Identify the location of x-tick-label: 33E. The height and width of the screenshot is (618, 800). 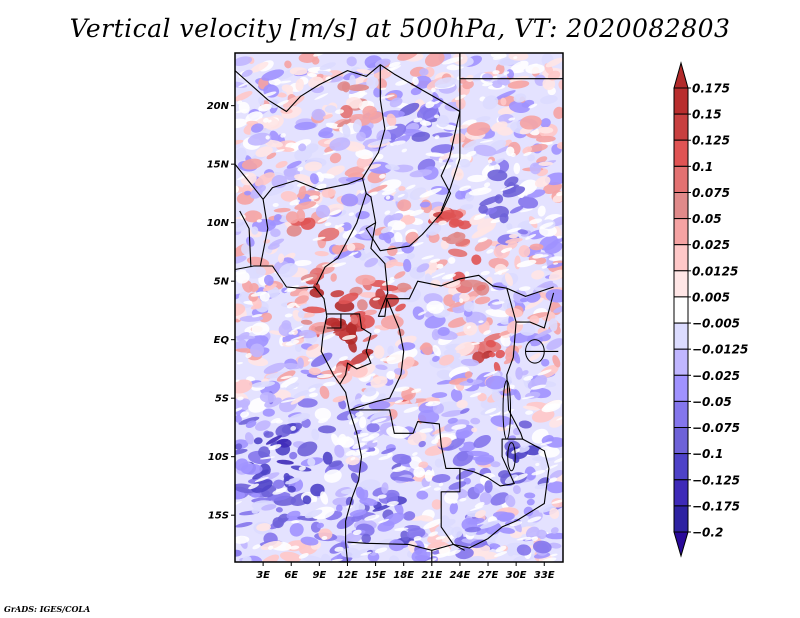
(544, 575).